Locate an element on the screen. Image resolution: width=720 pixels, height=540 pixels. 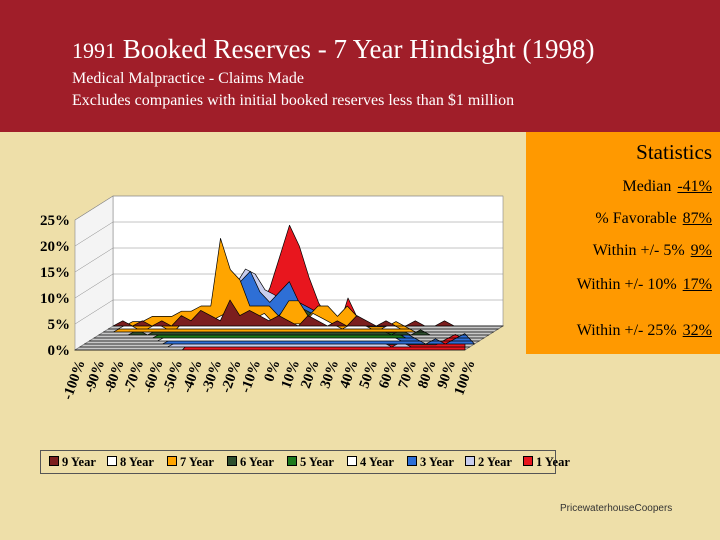
stat-label: Within +/- 10% is located at coordinates (626, 284).